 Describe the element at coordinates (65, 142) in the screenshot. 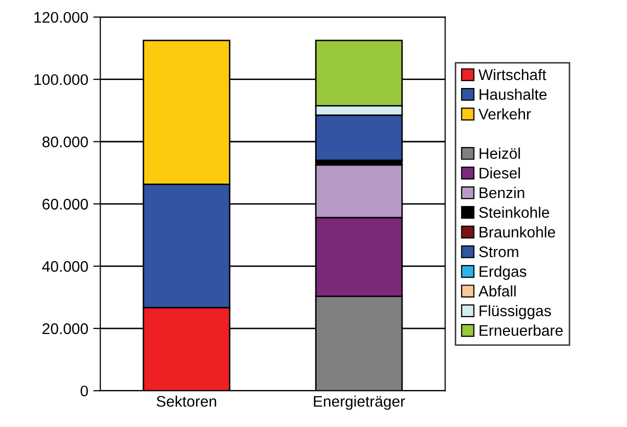

I see `y-tick-label: 80.000` at that location.